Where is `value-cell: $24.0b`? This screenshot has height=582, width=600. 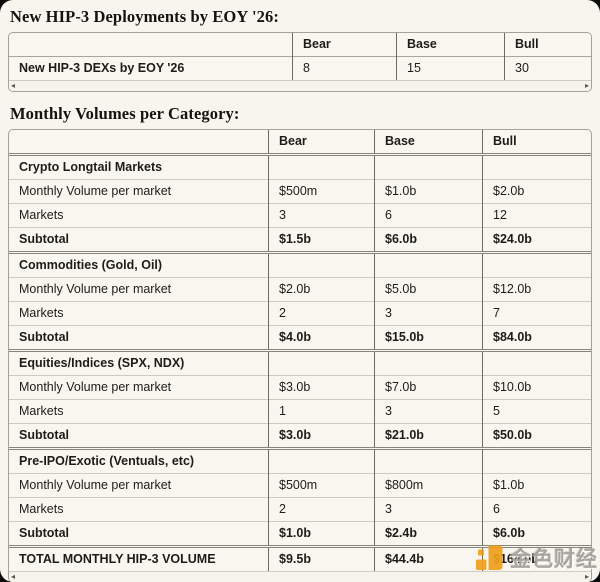 value-cell: $24.0b is located at coordinates (536, 240).